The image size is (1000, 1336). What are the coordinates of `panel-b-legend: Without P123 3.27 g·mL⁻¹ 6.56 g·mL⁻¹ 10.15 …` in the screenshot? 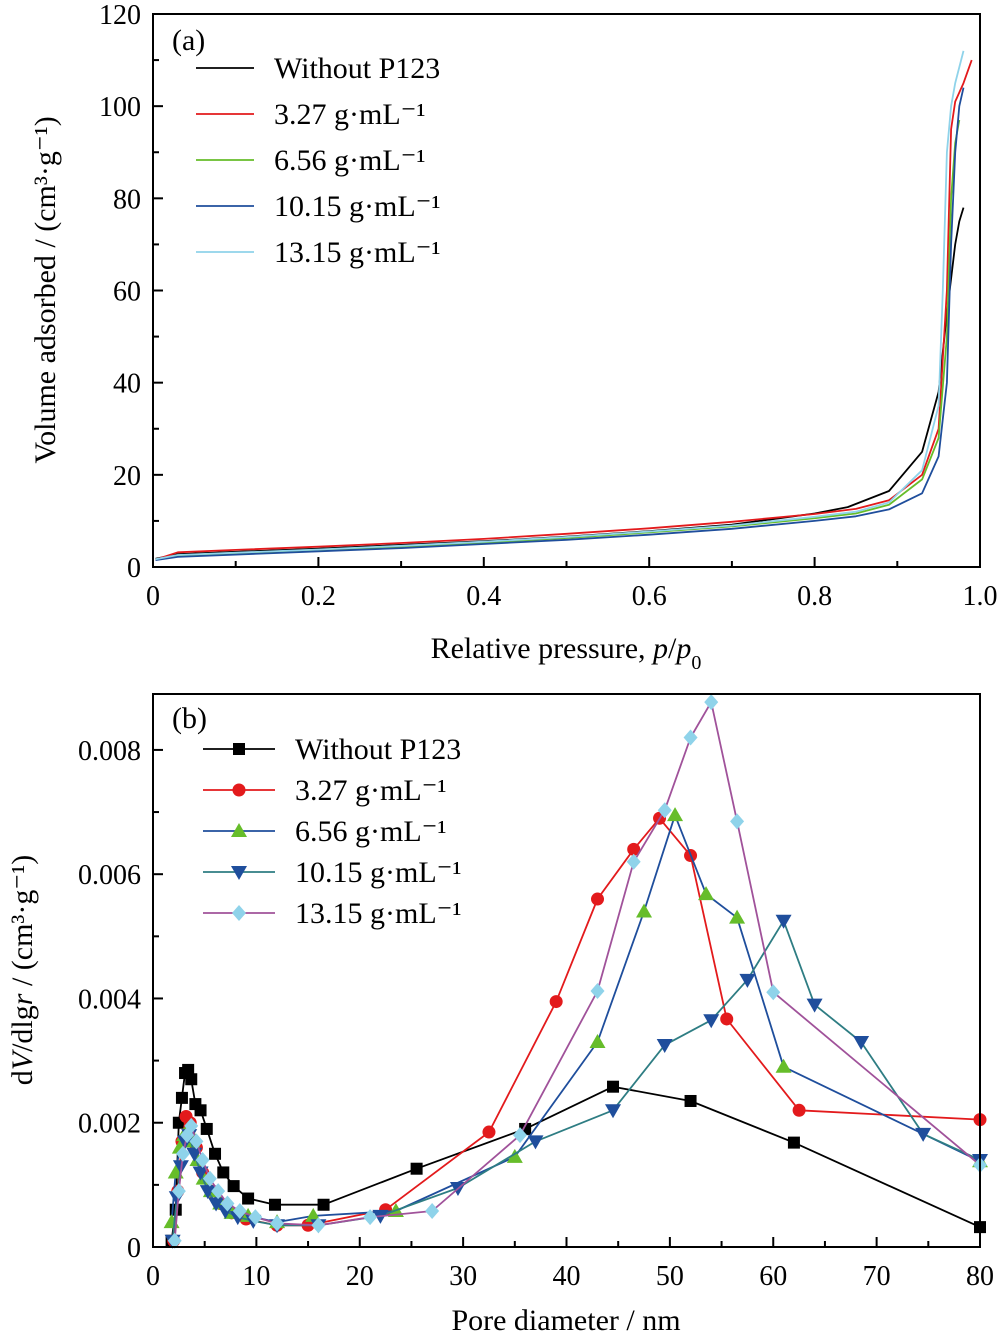 It's located at (332, 831).